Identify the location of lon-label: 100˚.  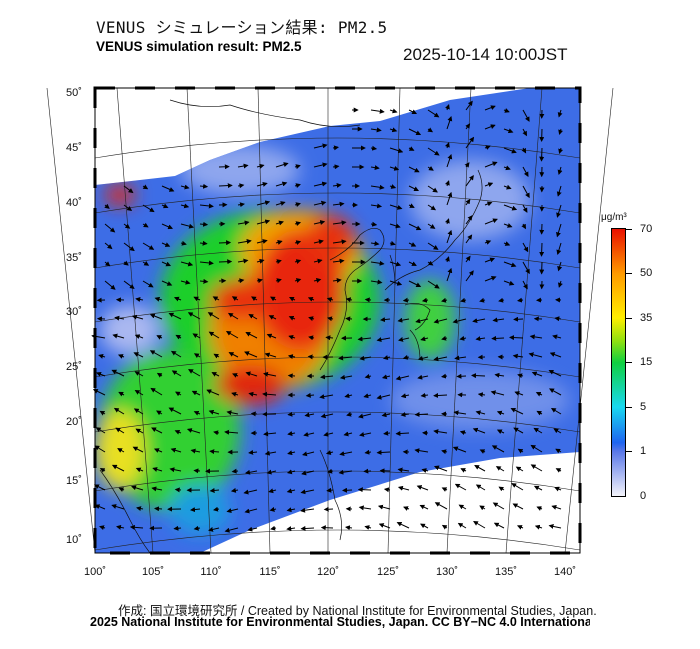
(95, 572).